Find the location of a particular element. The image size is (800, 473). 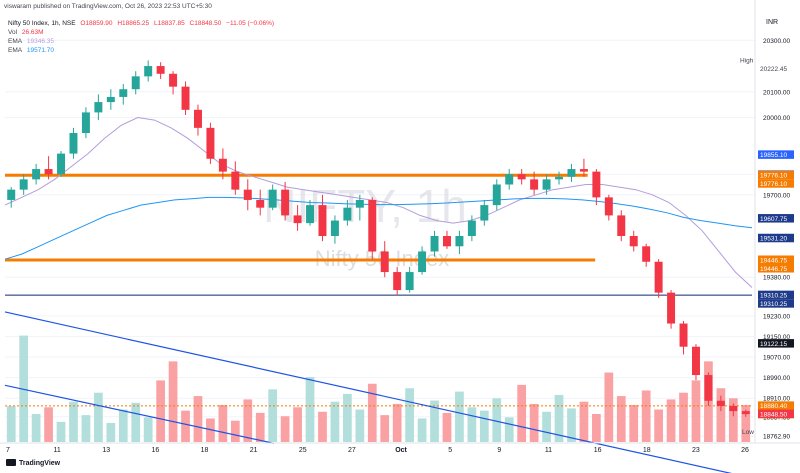

price-label: 19531.20 is located at coordinates (773, 239).